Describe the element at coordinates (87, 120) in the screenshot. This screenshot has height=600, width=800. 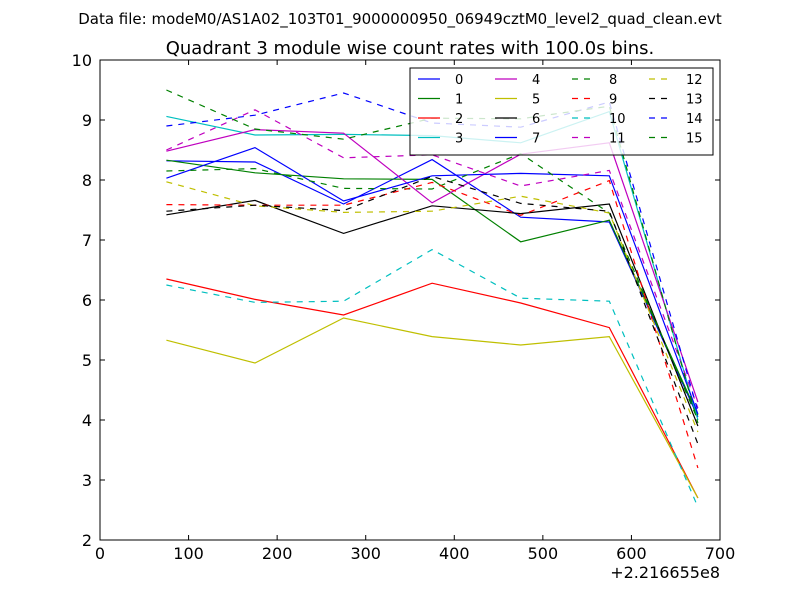
I see `y-tick-label: 9` at that location.